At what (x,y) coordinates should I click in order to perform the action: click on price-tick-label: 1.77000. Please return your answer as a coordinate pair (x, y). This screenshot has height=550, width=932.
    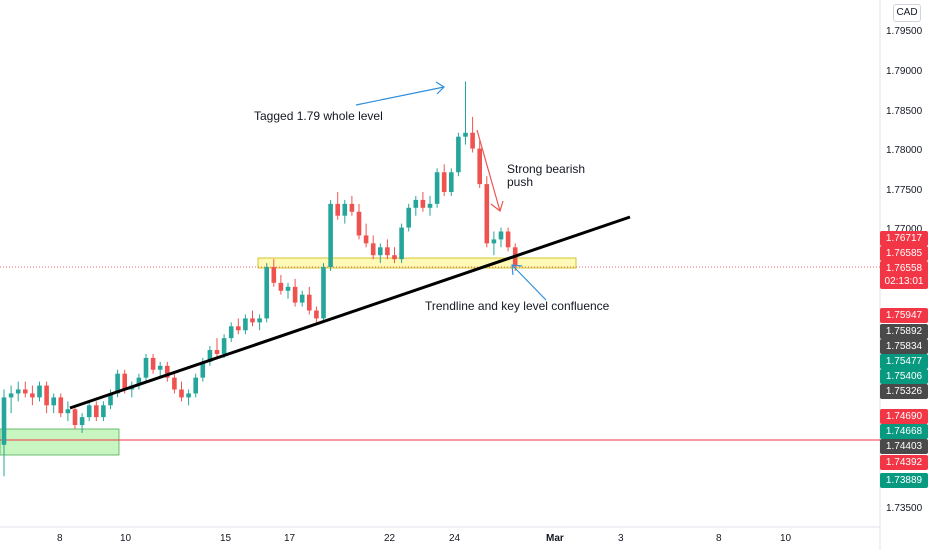
    Looking at the image, I should click on (904, 229).